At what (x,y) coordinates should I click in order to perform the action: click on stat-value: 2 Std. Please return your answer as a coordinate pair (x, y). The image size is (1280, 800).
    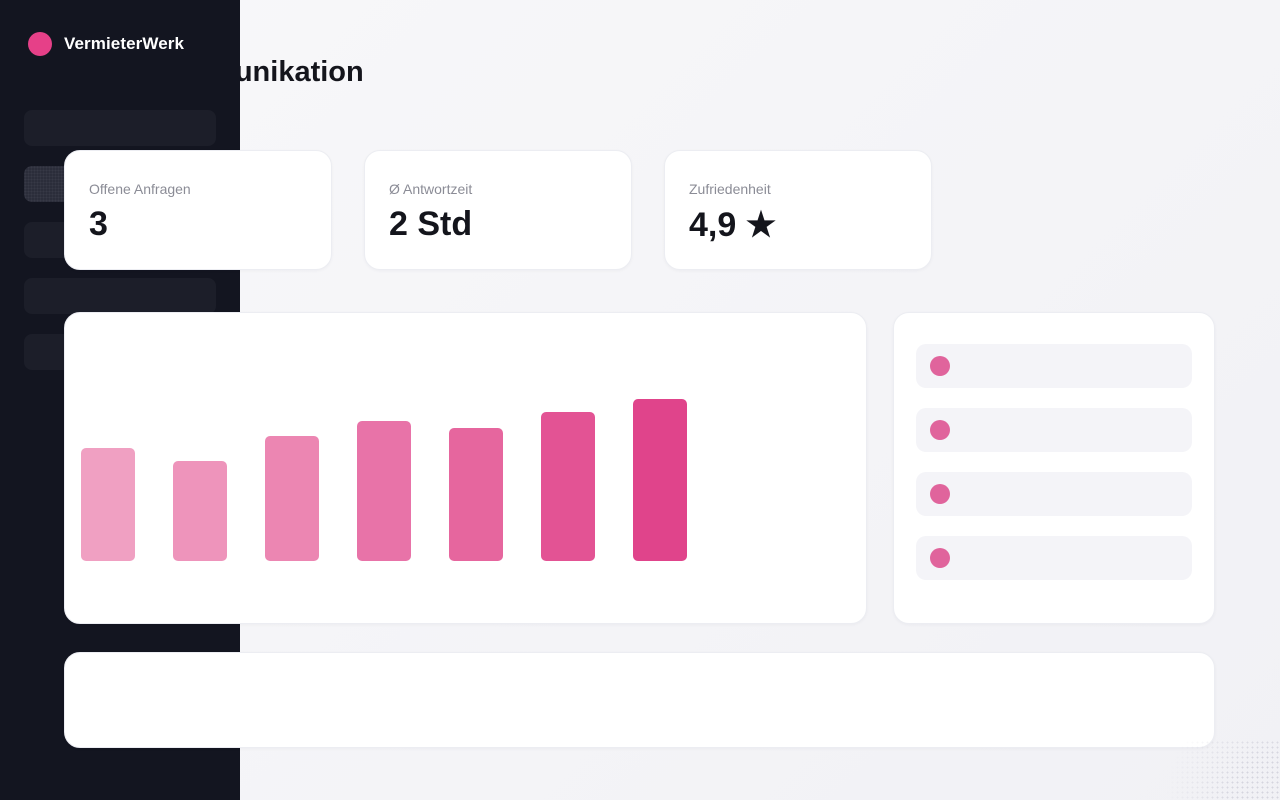
    Looking at the image, I should click on (431, 224).